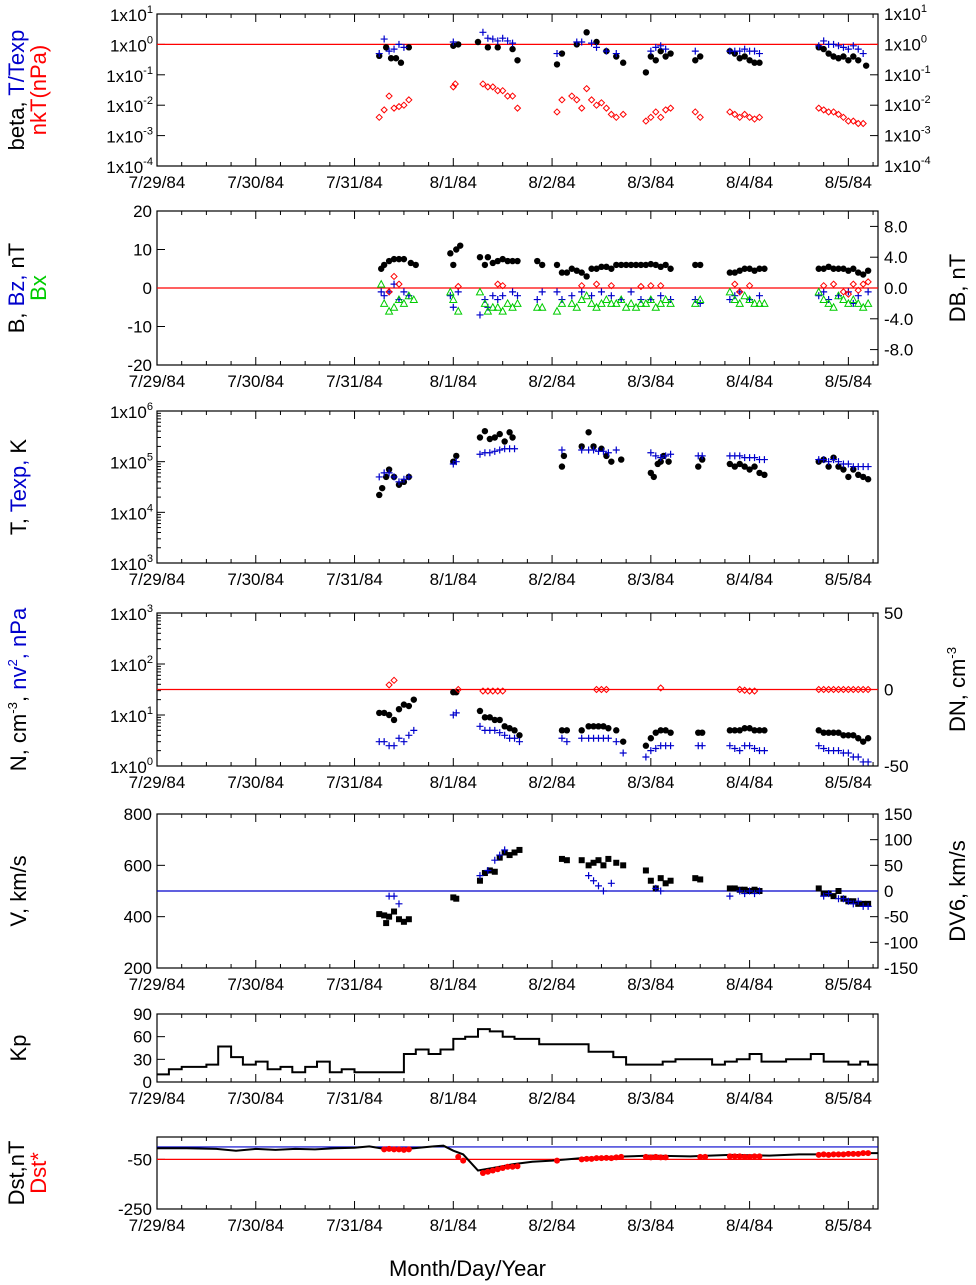 This screenshot has height=1285, width=976. What do you see at coordinates (129, 166) in the screenshot?
I see `y-tick-label: 1x10-4​` at bounding box center [129, 166].